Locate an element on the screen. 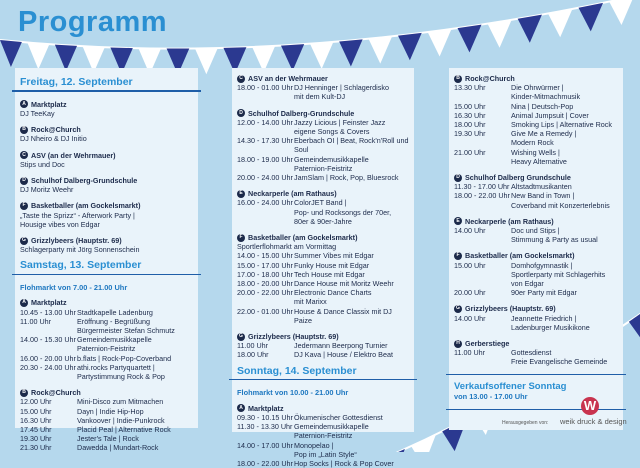 This screenshot has height=468, width=640. shopping-sunday-title: Verkaufsoffener Sonntag is located at coordinates (510, 386).